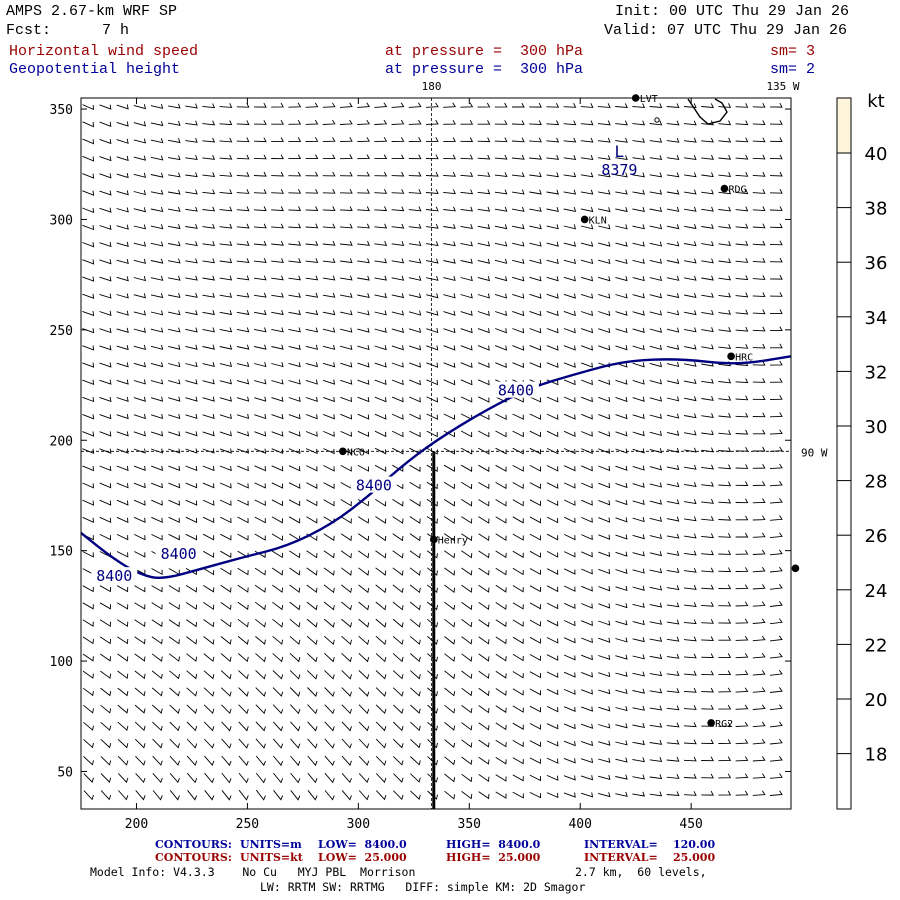 The image size is (900, 900). What do you see at coordinates (782, 86) in the screenshot?
I see `meridian-135w-label: 135 W` at bounding box center [782, 86].